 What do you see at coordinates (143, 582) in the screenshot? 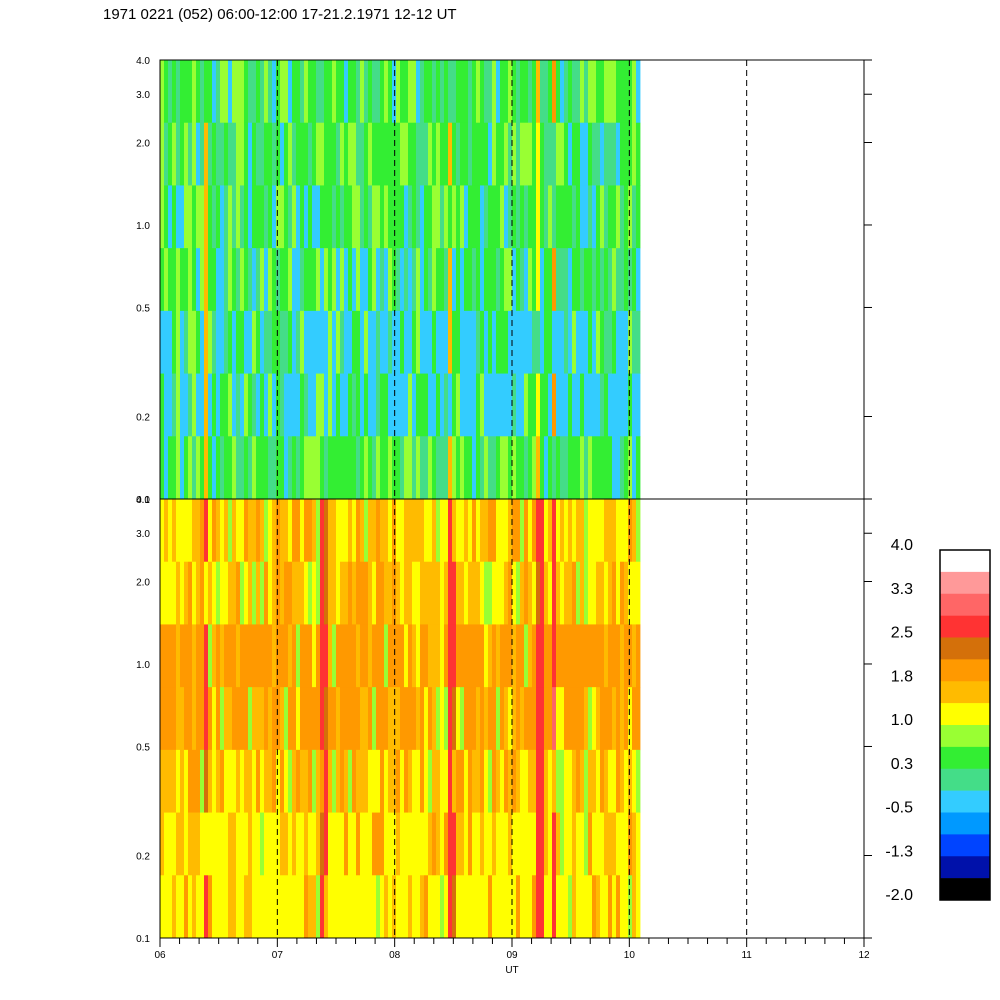
I see `y-tick-label: 2.0` at bounding box center [143, 582].